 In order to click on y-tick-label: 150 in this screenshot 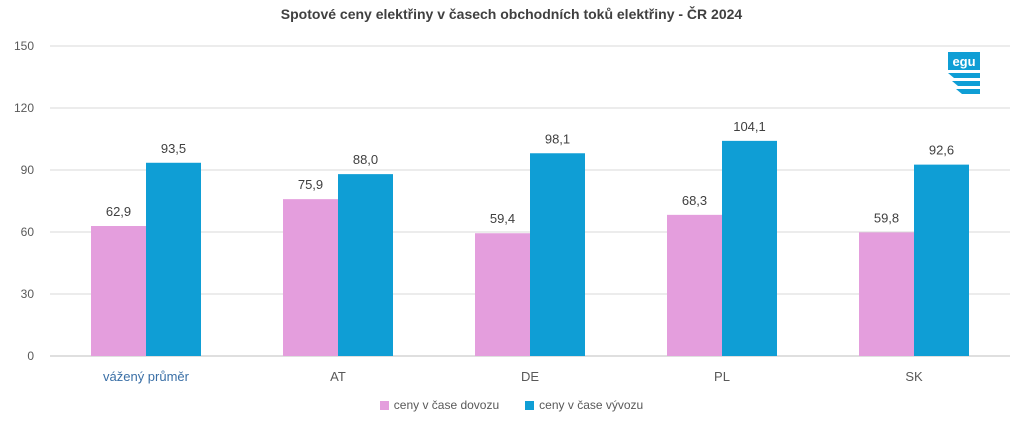, I will do `click(24, 46)`.